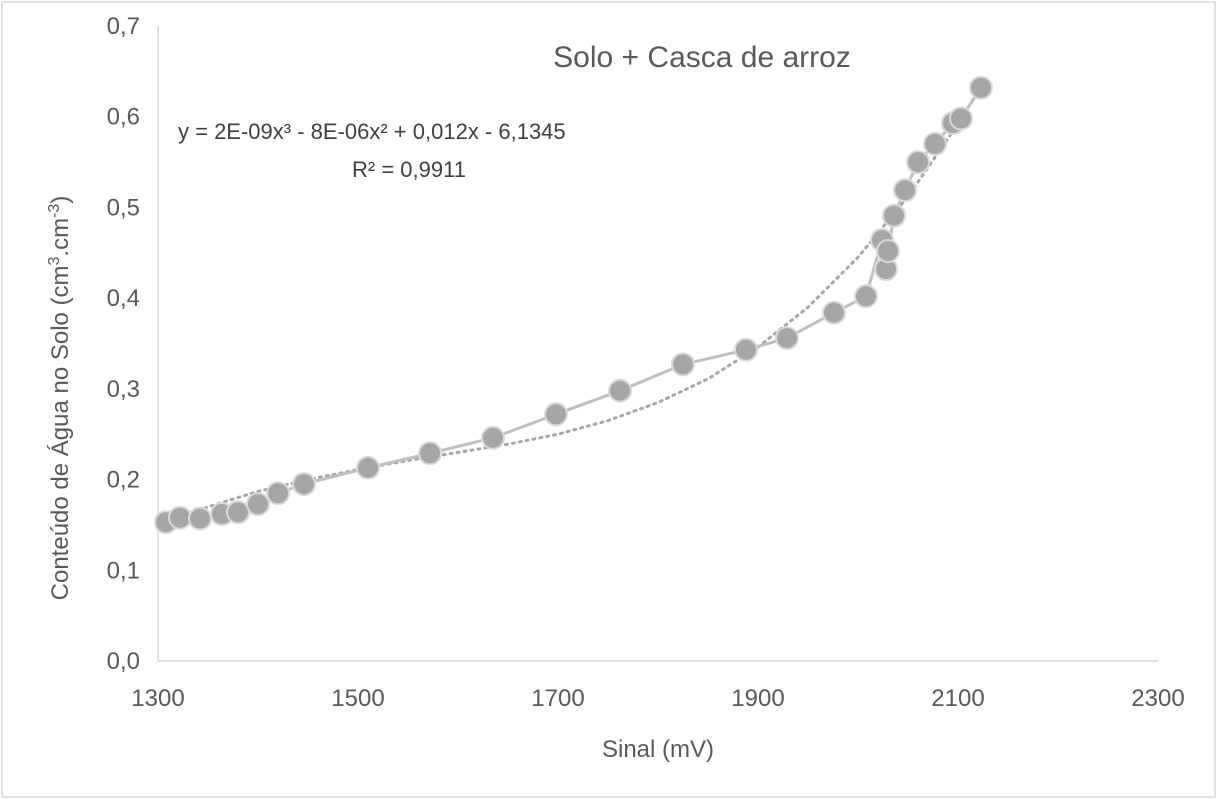  I want to click on y-axis-title-end: ), so click(60, 200).